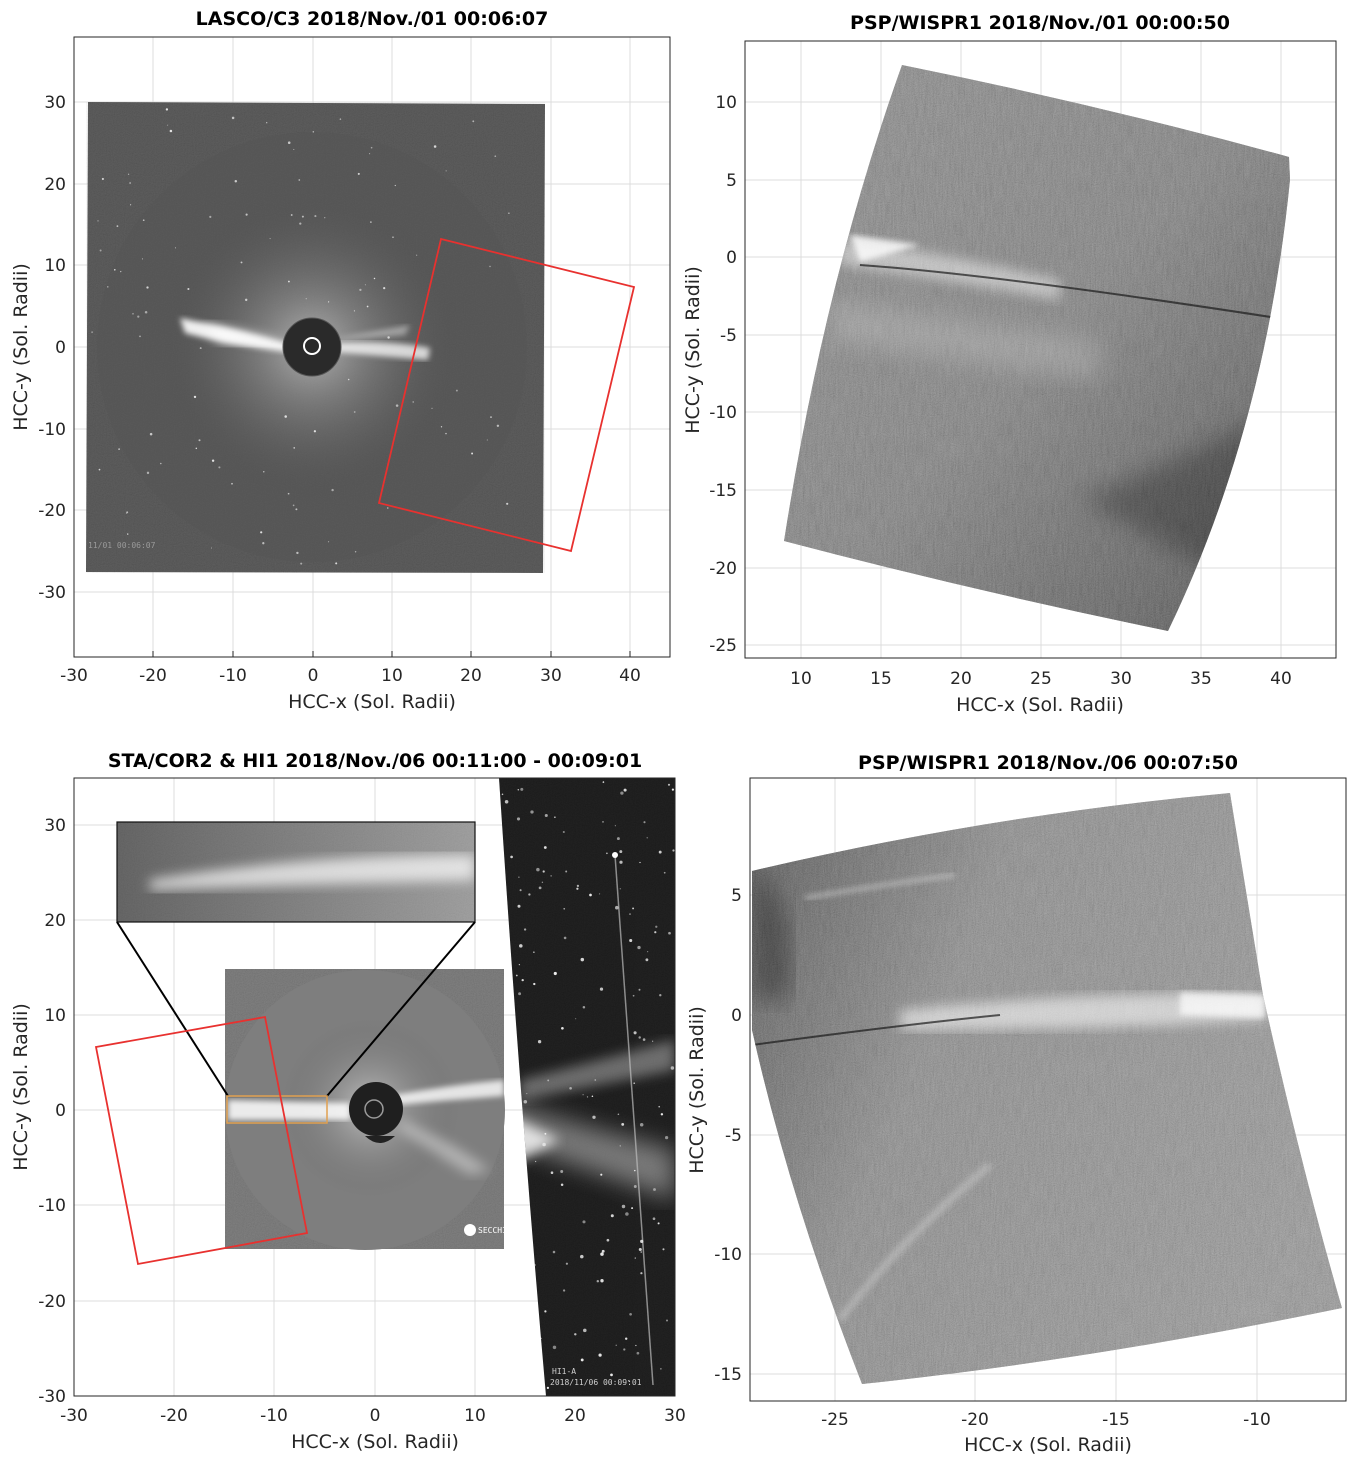 The height and width of the screenshot is (1457, 1351). Describe the element at coordinates (366, 1109) in the screenshot. I see `cor2-image: SECCHI` at that location.